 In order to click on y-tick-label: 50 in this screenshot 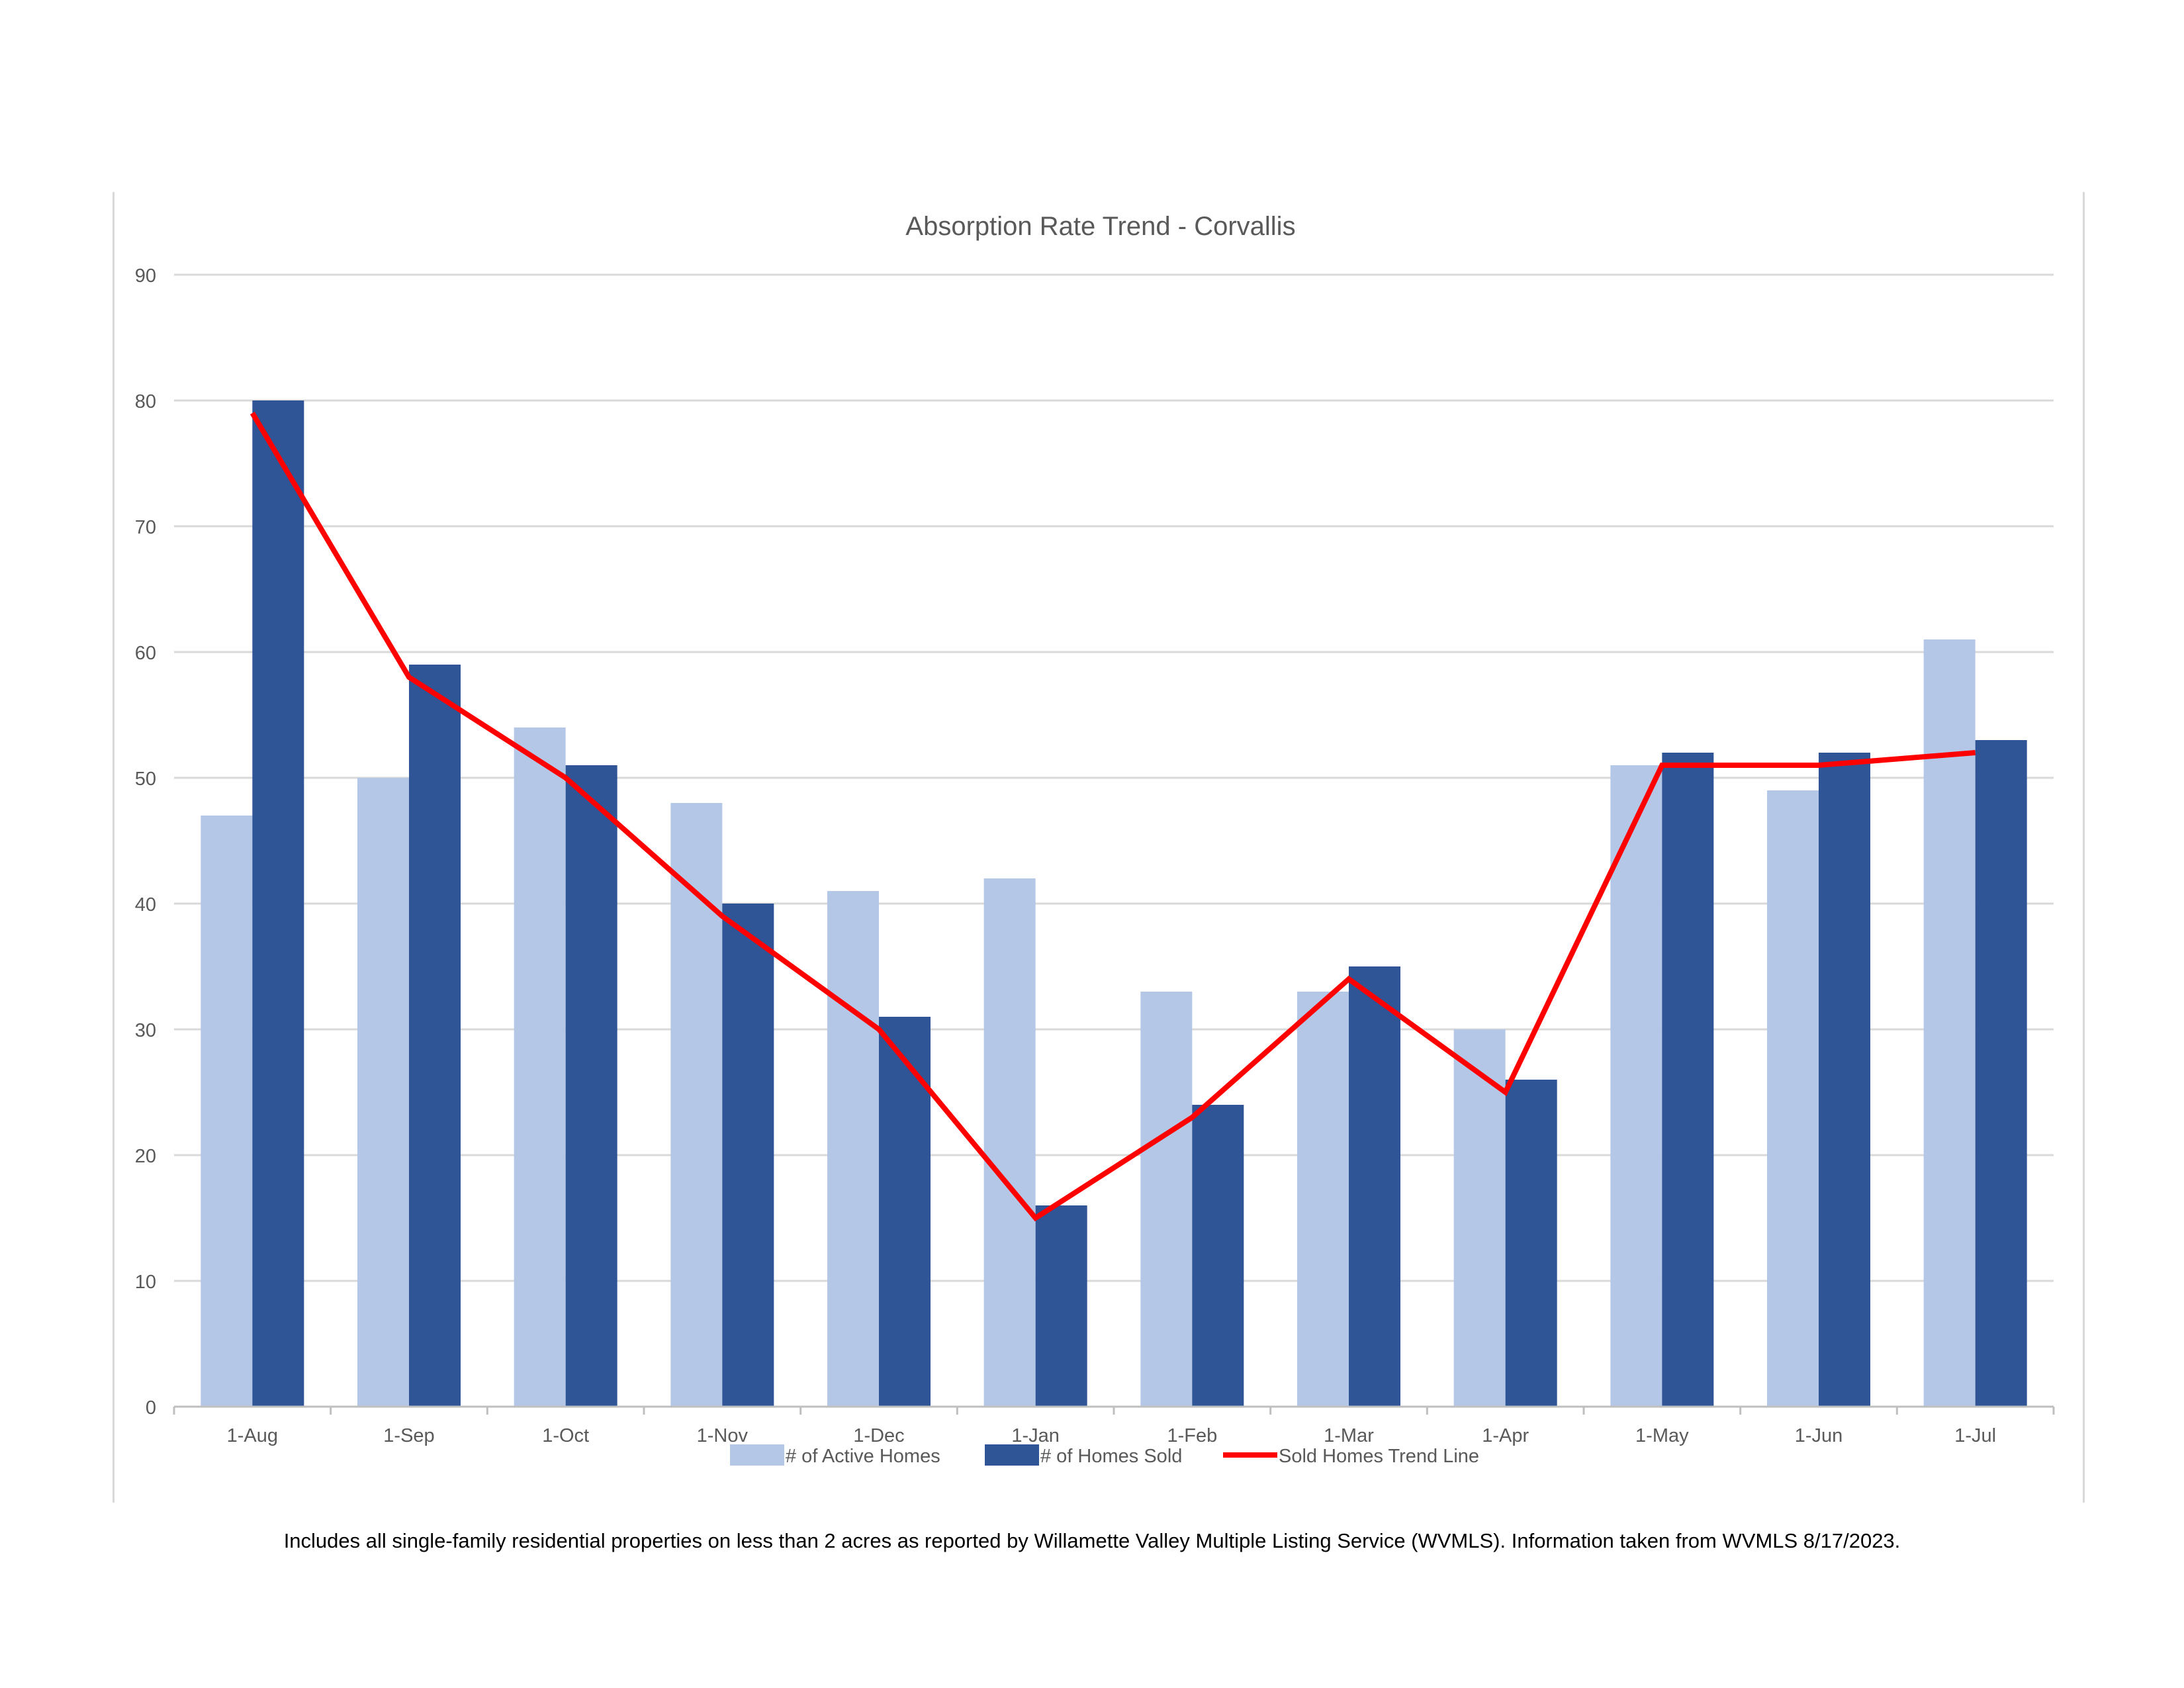, I will do `click(145, 779)`.